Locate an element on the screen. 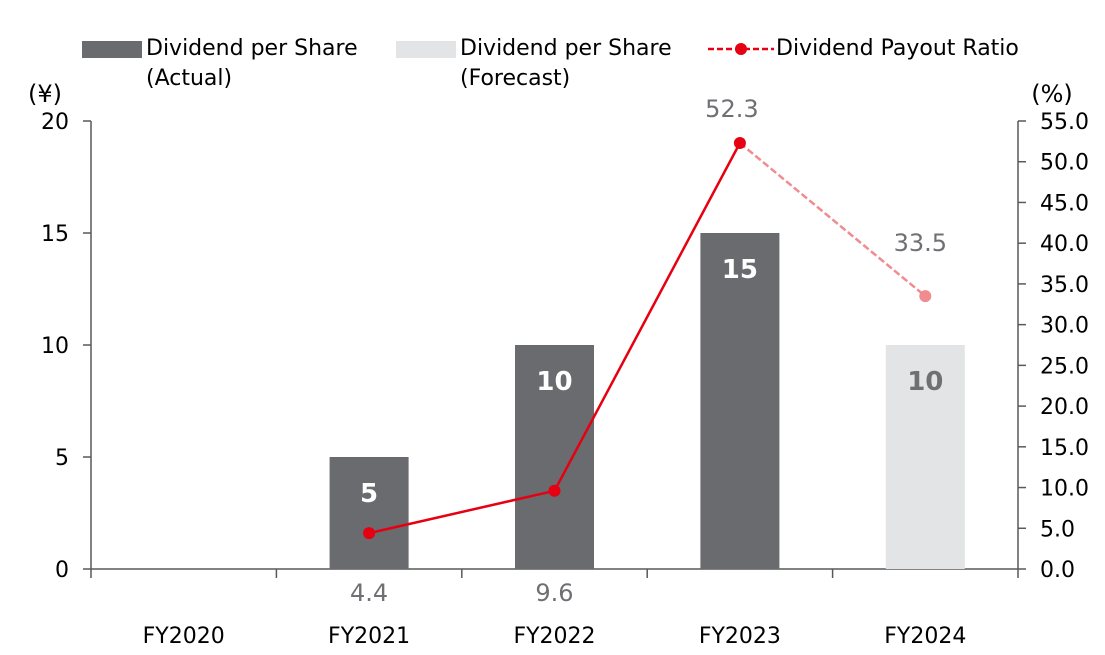 Image resolution: width=1105 pixels, height=655 pixels. y-right-tick-label: 0.0 is located at coordinates (1057, 570).